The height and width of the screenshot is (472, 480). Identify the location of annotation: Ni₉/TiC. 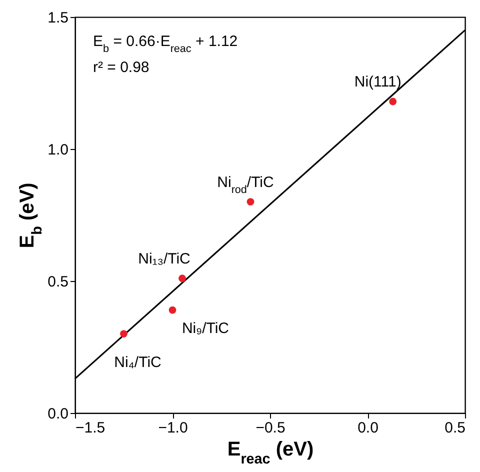
(206, 329).